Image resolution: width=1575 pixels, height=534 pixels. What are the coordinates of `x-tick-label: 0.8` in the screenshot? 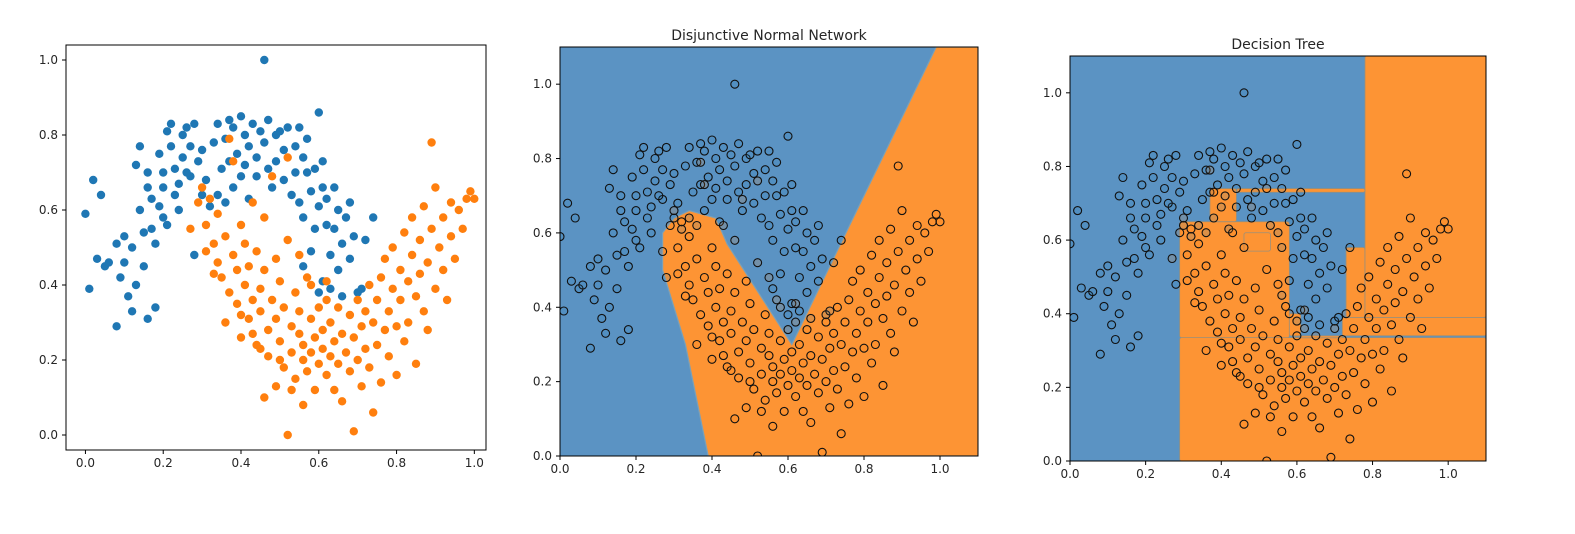 It's located at (396, 463).